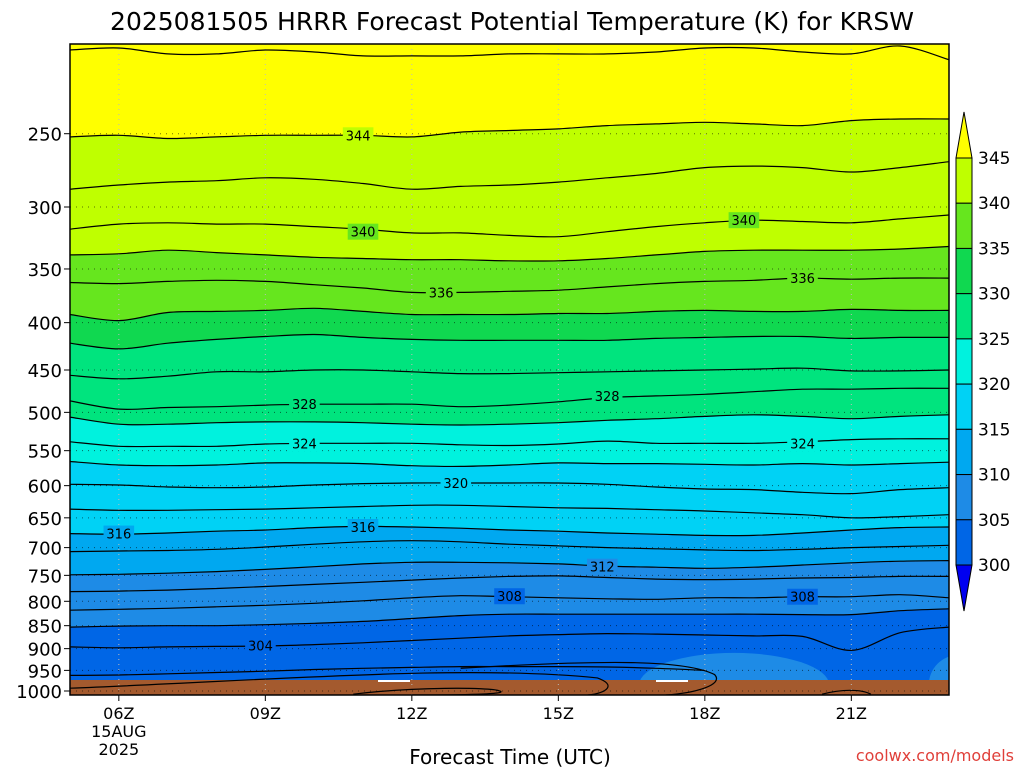  I want to click on y-tick-label: 450, so click(45, 371).